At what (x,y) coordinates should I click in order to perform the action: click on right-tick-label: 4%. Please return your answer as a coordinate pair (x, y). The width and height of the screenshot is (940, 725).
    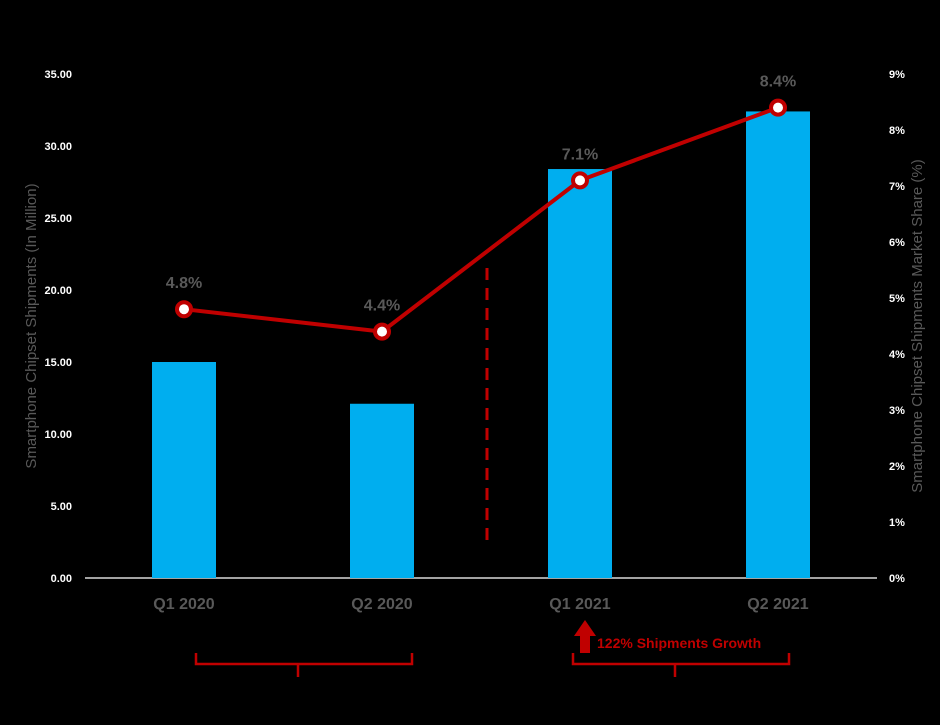
    Looking at the image, I should click on (897, 355).